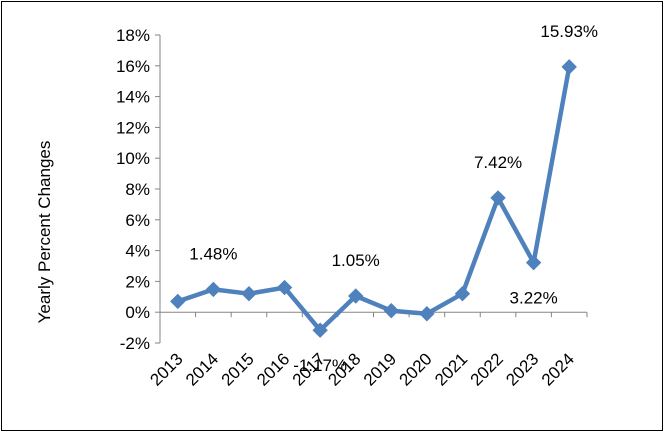 The height and width of the screenshot is (434, 666). Describe the element at coordinates (416, 369) in the screenshot. I see `x-tick-label: 2020` at that location.